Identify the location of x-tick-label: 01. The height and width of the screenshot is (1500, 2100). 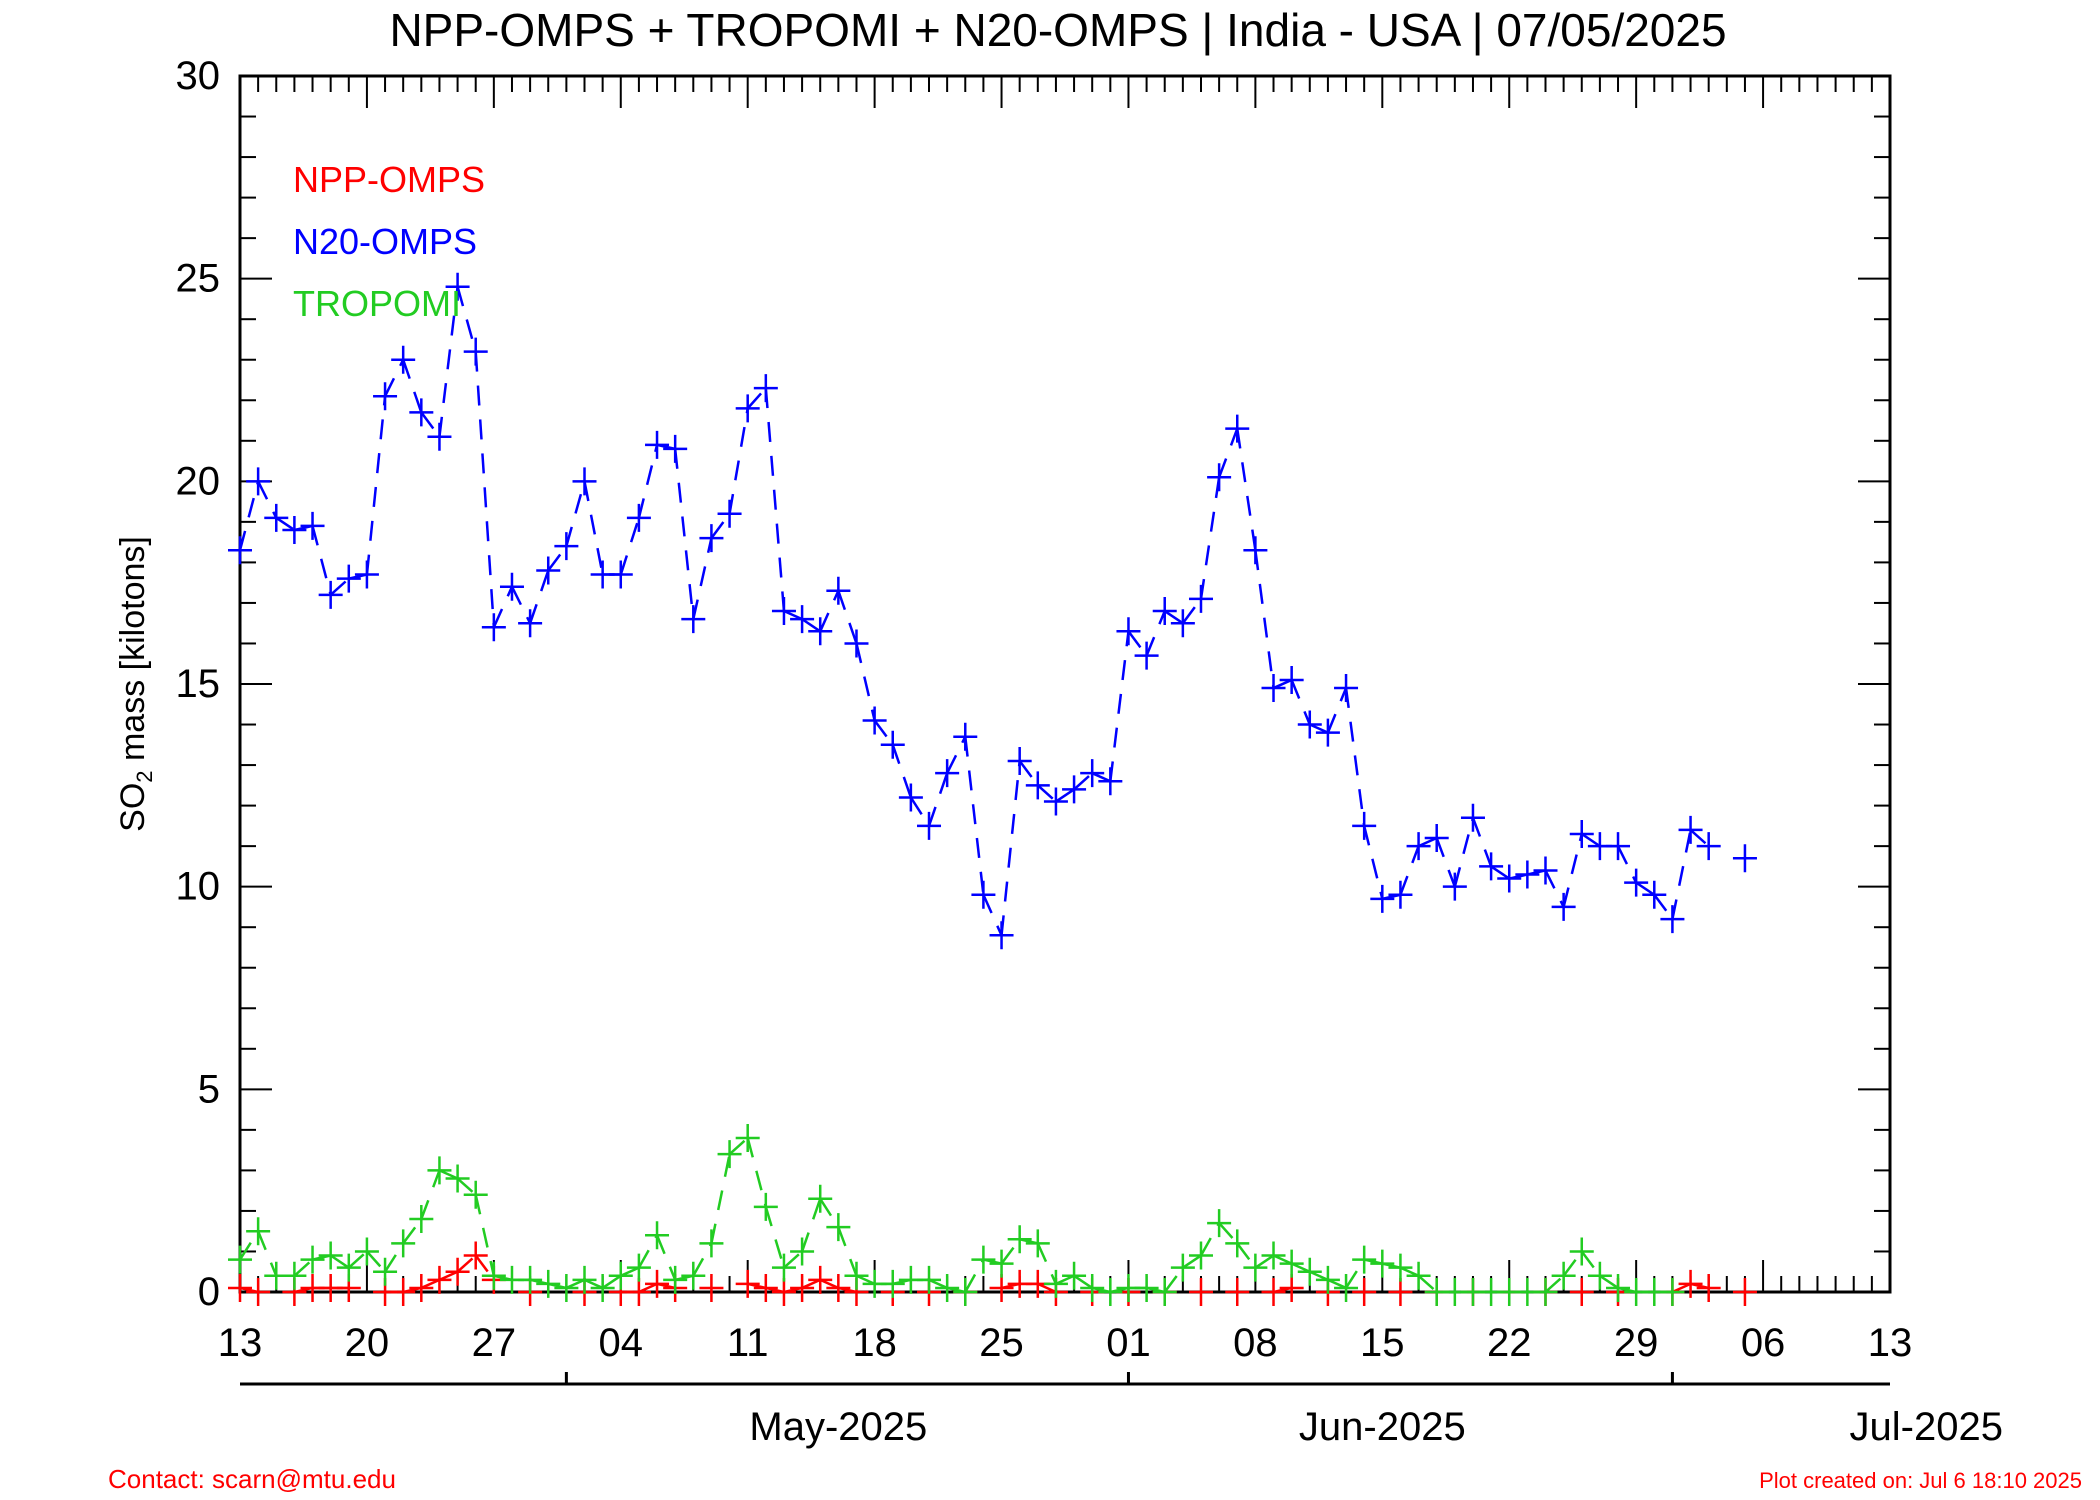
(1128, 1343).